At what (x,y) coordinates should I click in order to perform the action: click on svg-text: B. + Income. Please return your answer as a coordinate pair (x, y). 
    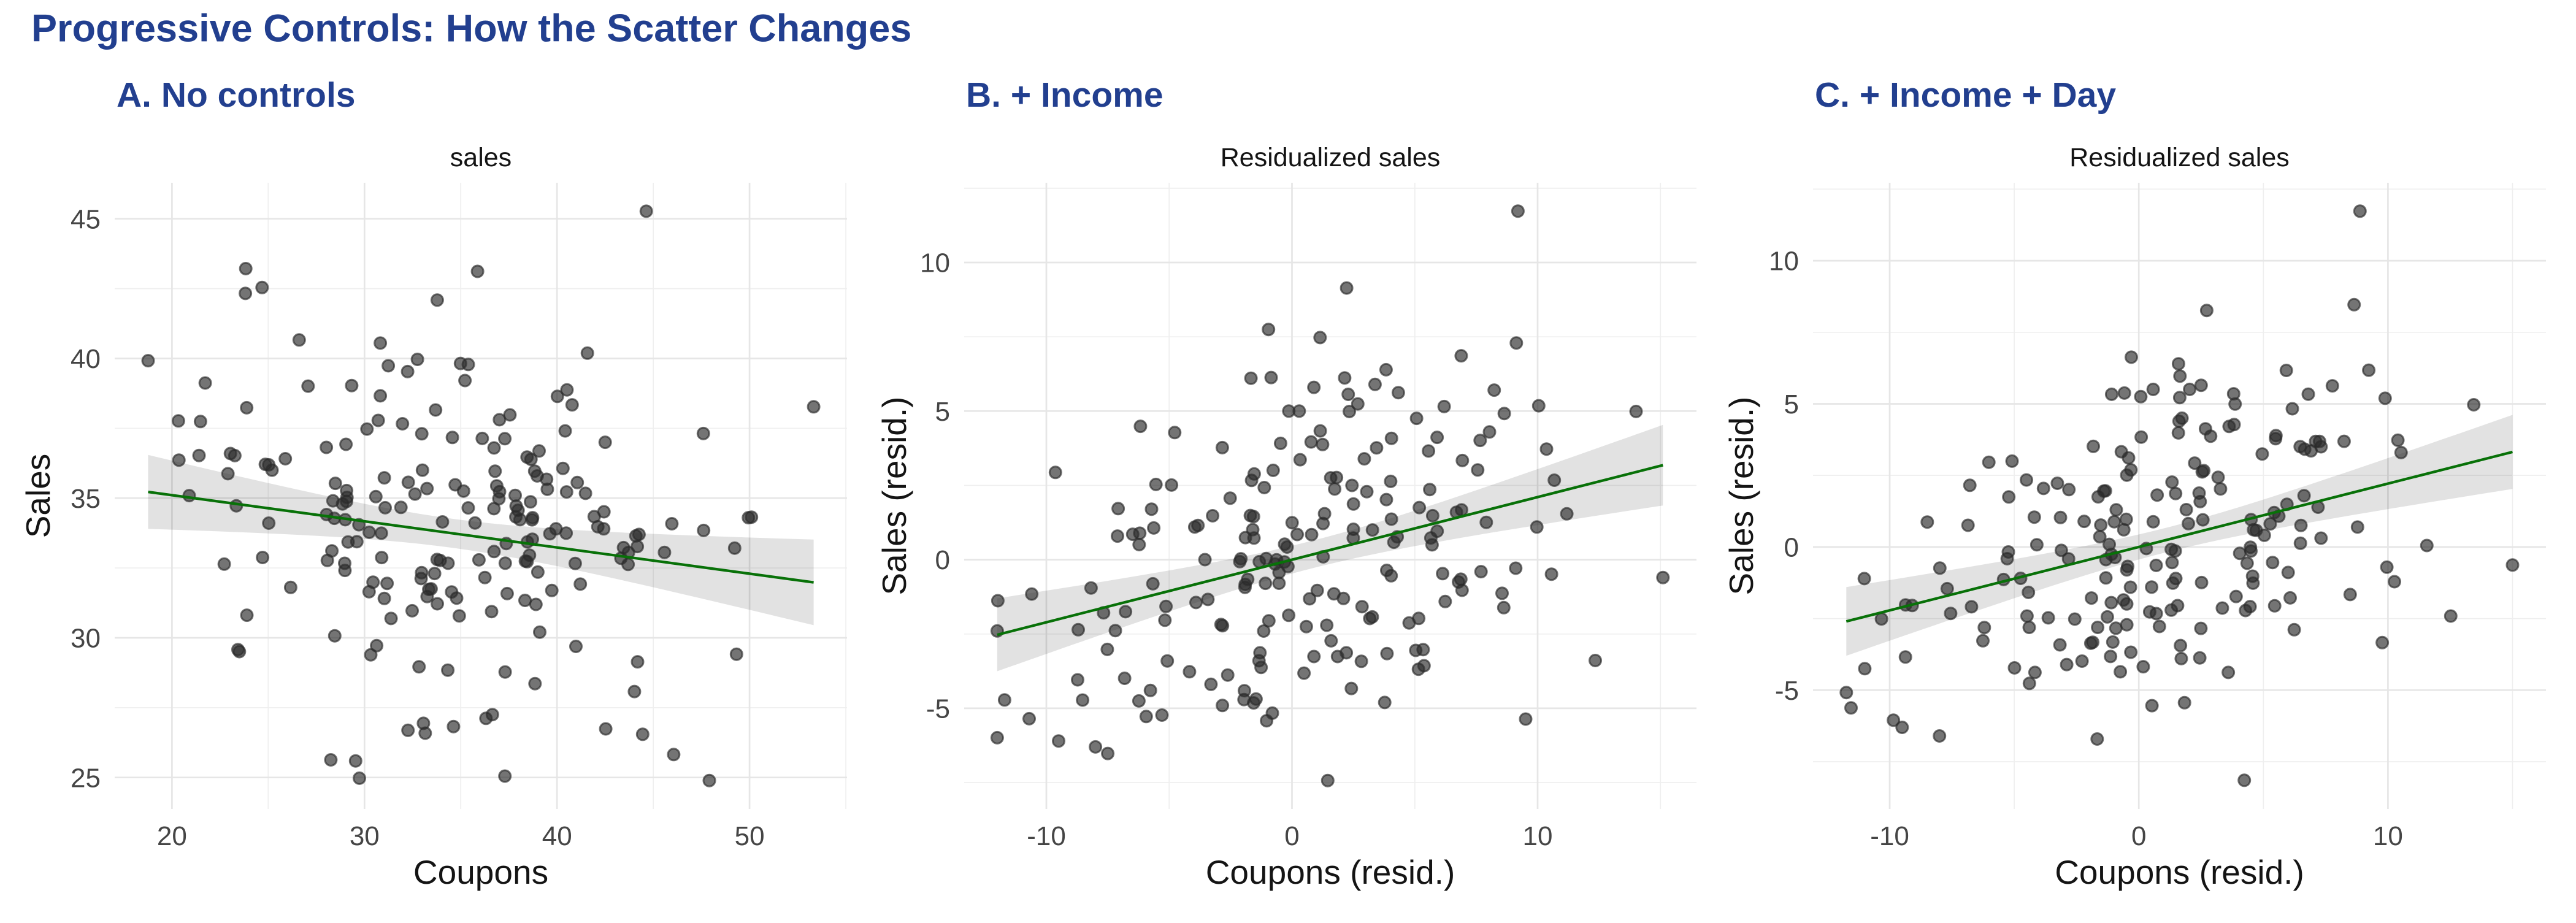
    Looking at the image, I should click on (1064, 95).